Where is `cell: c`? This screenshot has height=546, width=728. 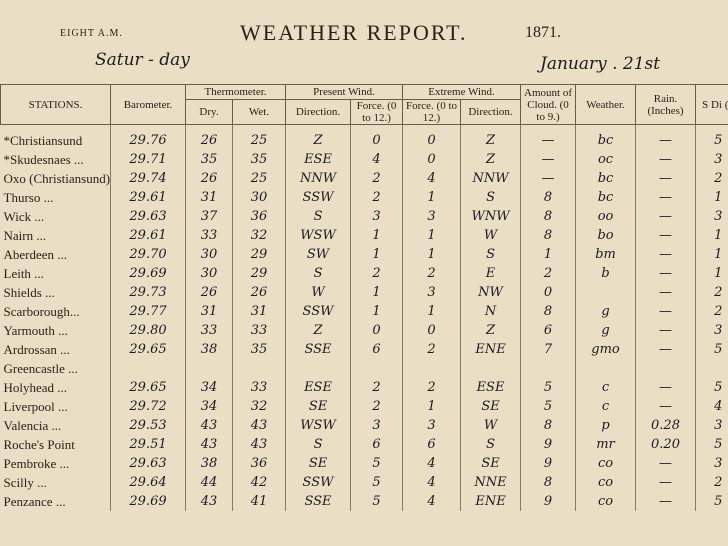 cell: c is located at coordinates (605, 387).